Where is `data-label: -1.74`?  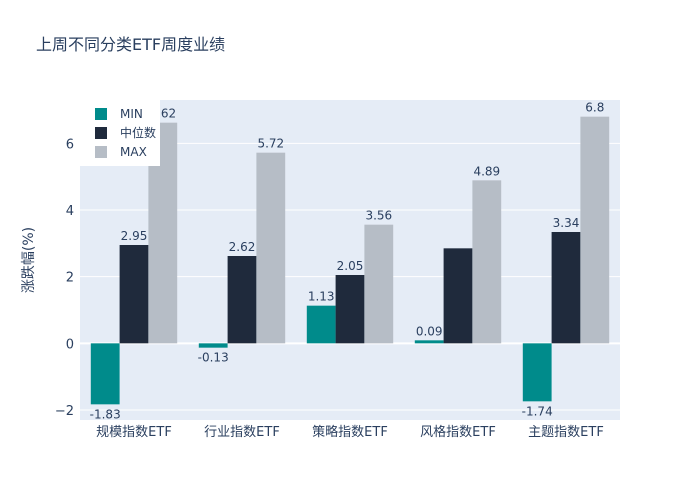
data-label: -1.74 is located at coordinates (537, 411).